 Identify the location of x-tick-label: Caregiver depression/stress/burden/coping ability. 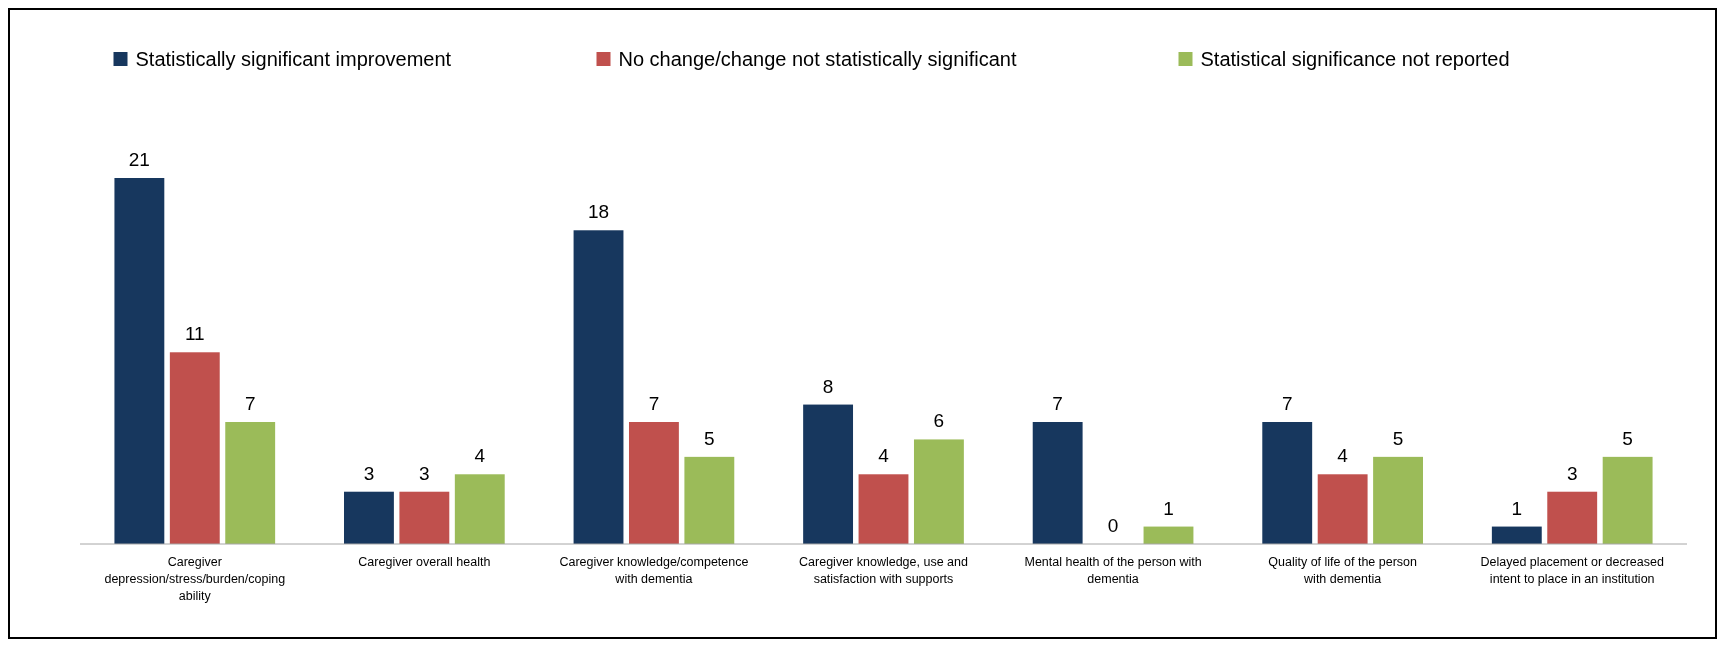
(195, 579).